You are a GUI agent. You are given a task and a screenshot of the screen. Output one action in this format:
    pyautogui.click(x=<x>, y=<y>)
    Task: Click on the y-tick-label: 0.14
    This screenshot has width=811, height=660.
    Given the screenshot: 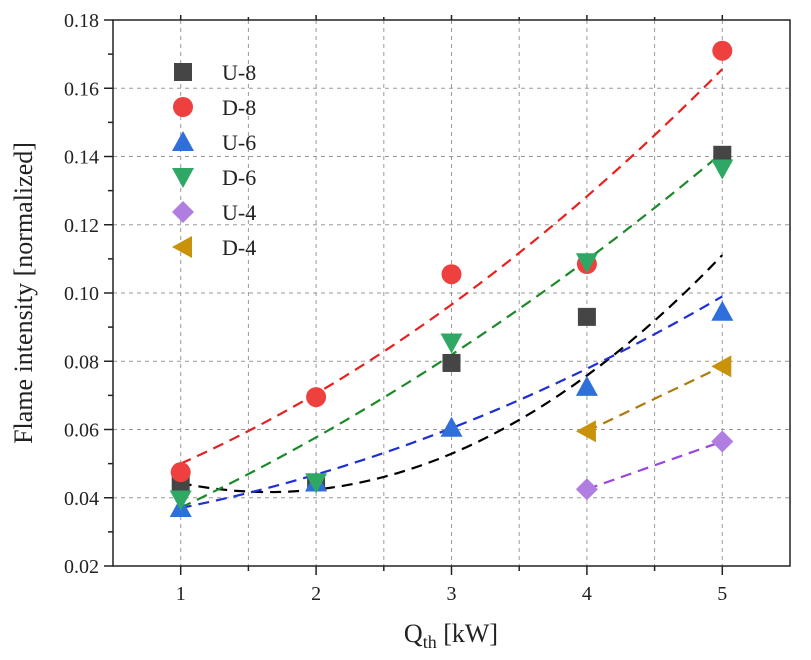 What is the action you would take?
    pyautogui.click(x=81, y=158)
    